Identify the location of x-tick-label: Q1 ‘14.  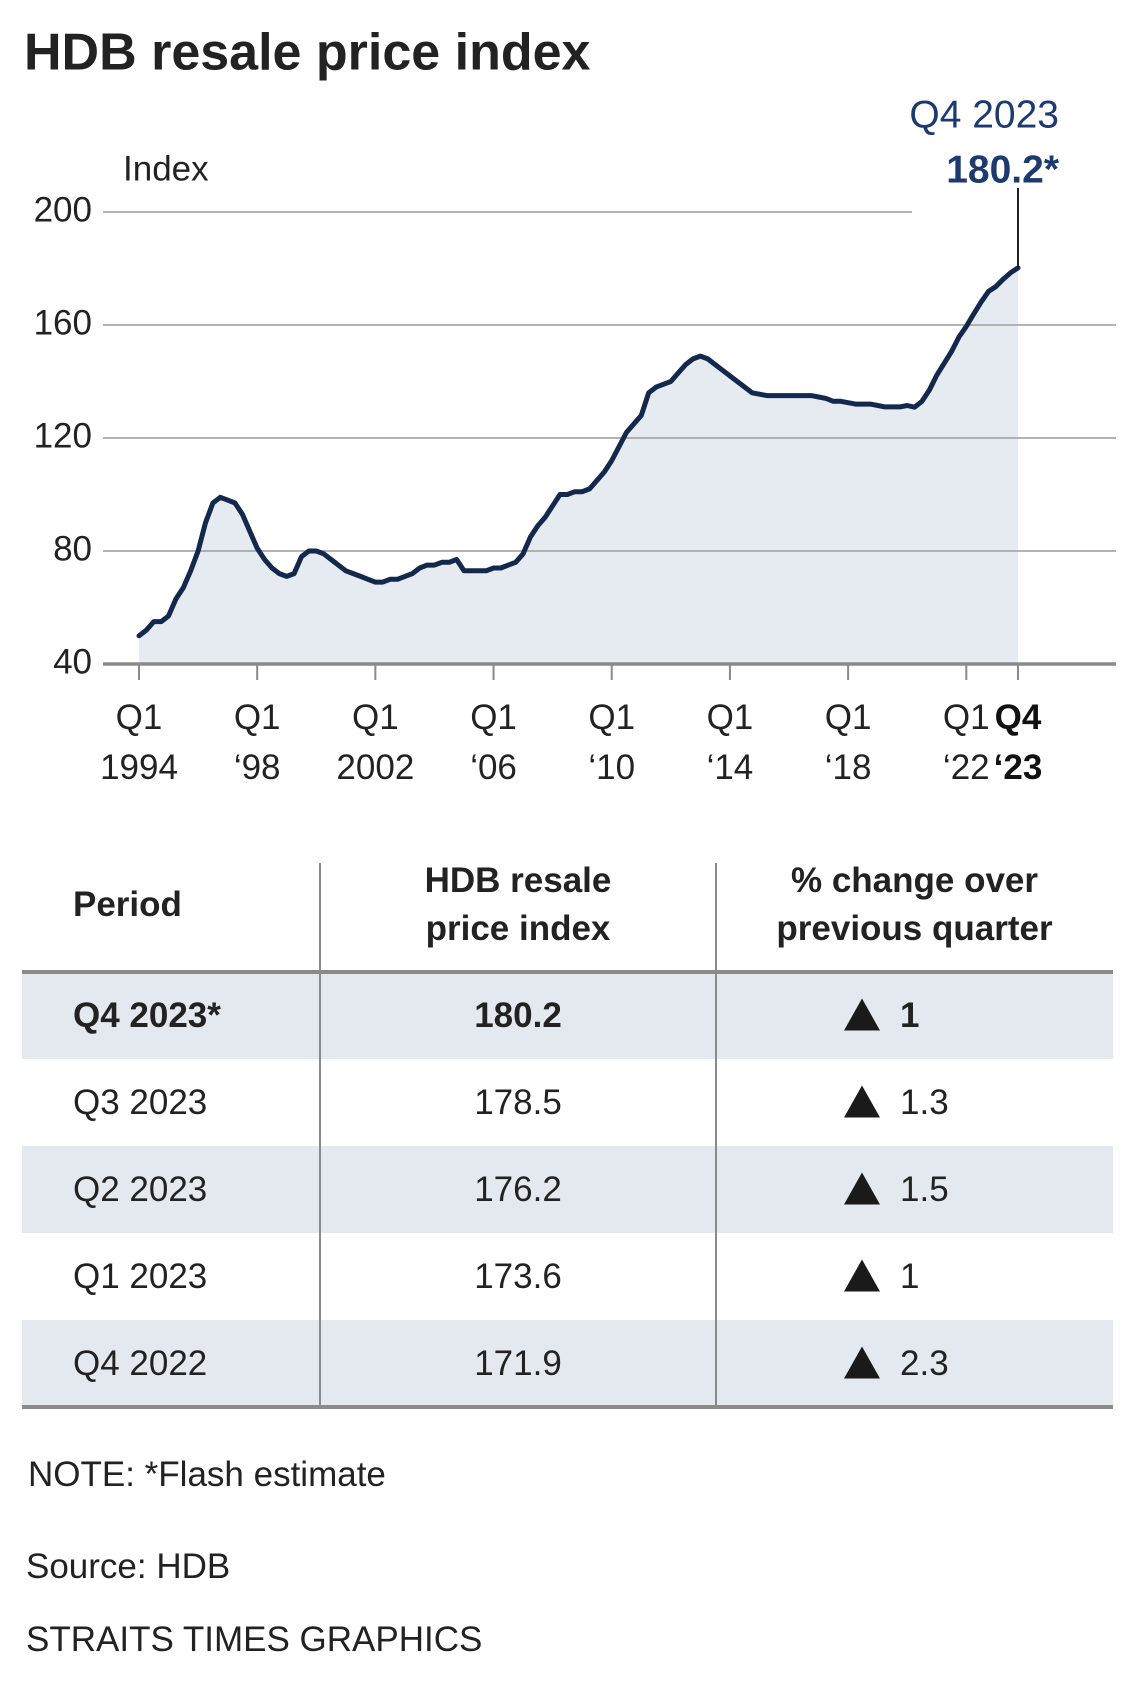
(730, 742).